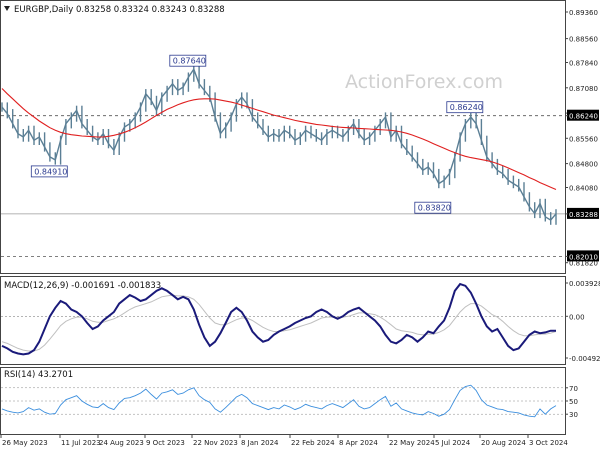 This screenshot has height=450, width=600. Describe the element at coordinates (583, 89) in the screenshot. I see `price-y-tick-0.87080: 0.87080` at that location.